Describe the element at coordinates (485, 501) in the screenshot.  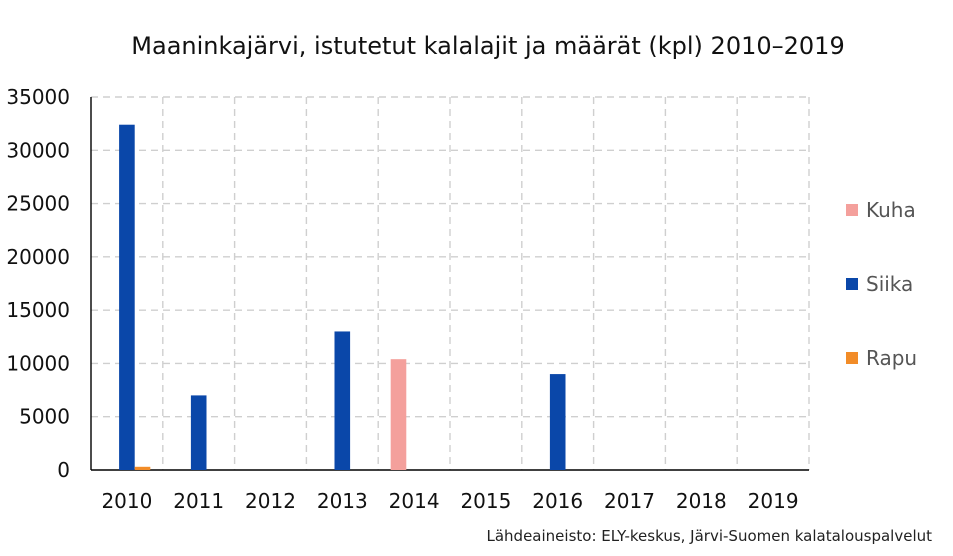
I see `x-tick-label: 2015` at that location.